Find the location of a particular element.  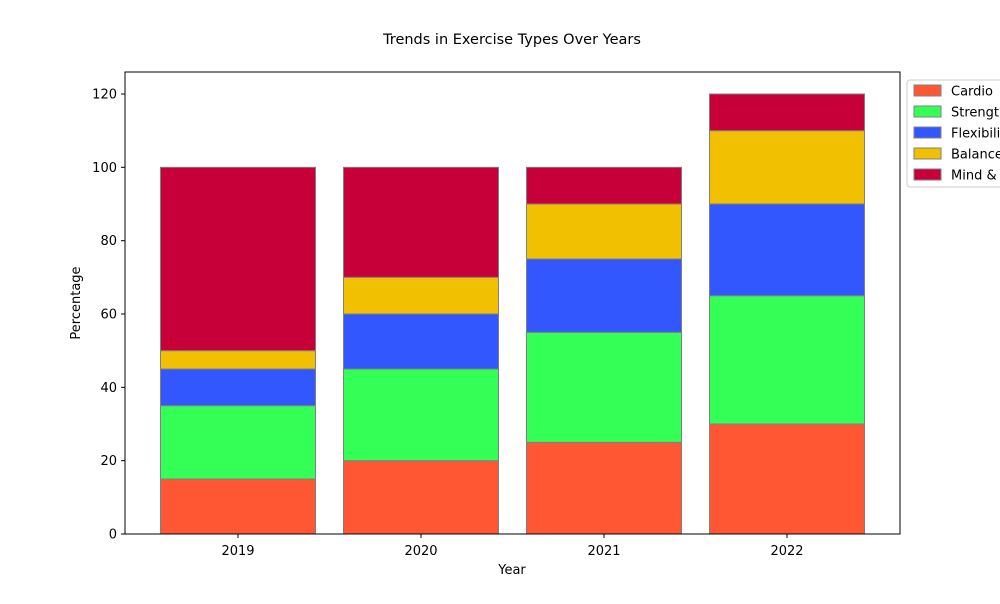

legend-swatch-mind-body is located at coordinates (927, 174).